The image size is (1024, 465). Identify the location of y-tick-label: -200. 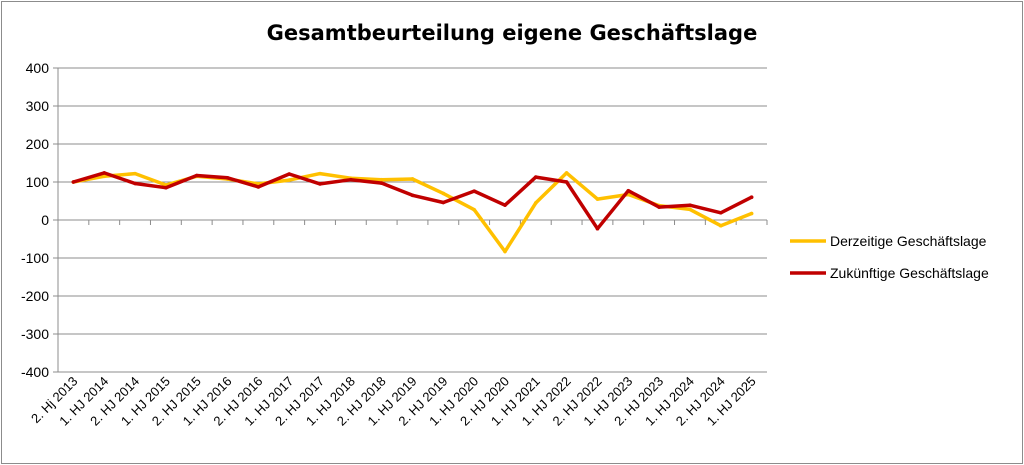
(35, 296).